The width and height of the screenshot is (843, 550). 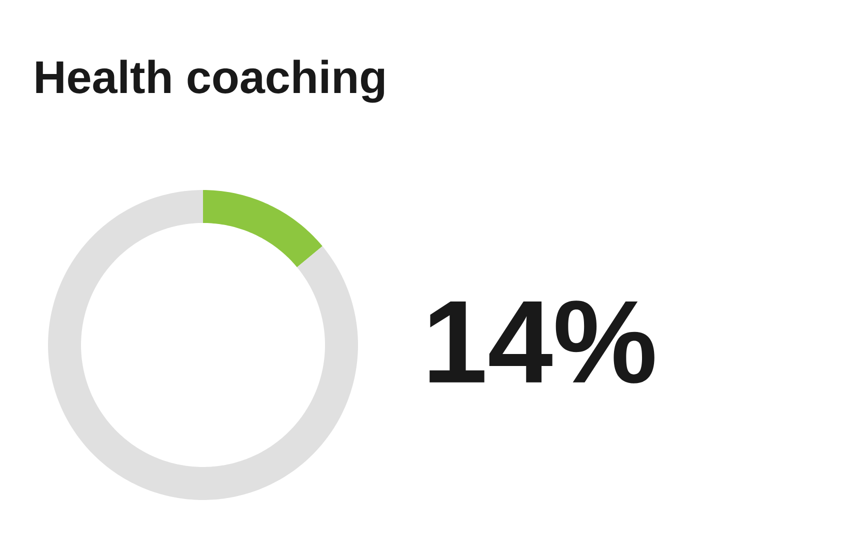 What do you see at coordinates (210, 81) in the screenshot?
I see `chart-title: Health coaching` at bounding box center [210, 81].